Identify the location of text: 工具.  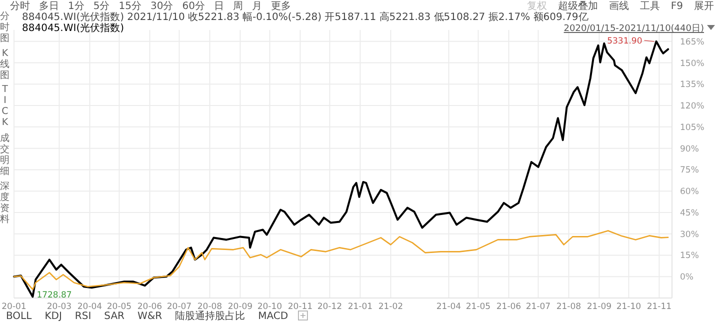
(650, 6).